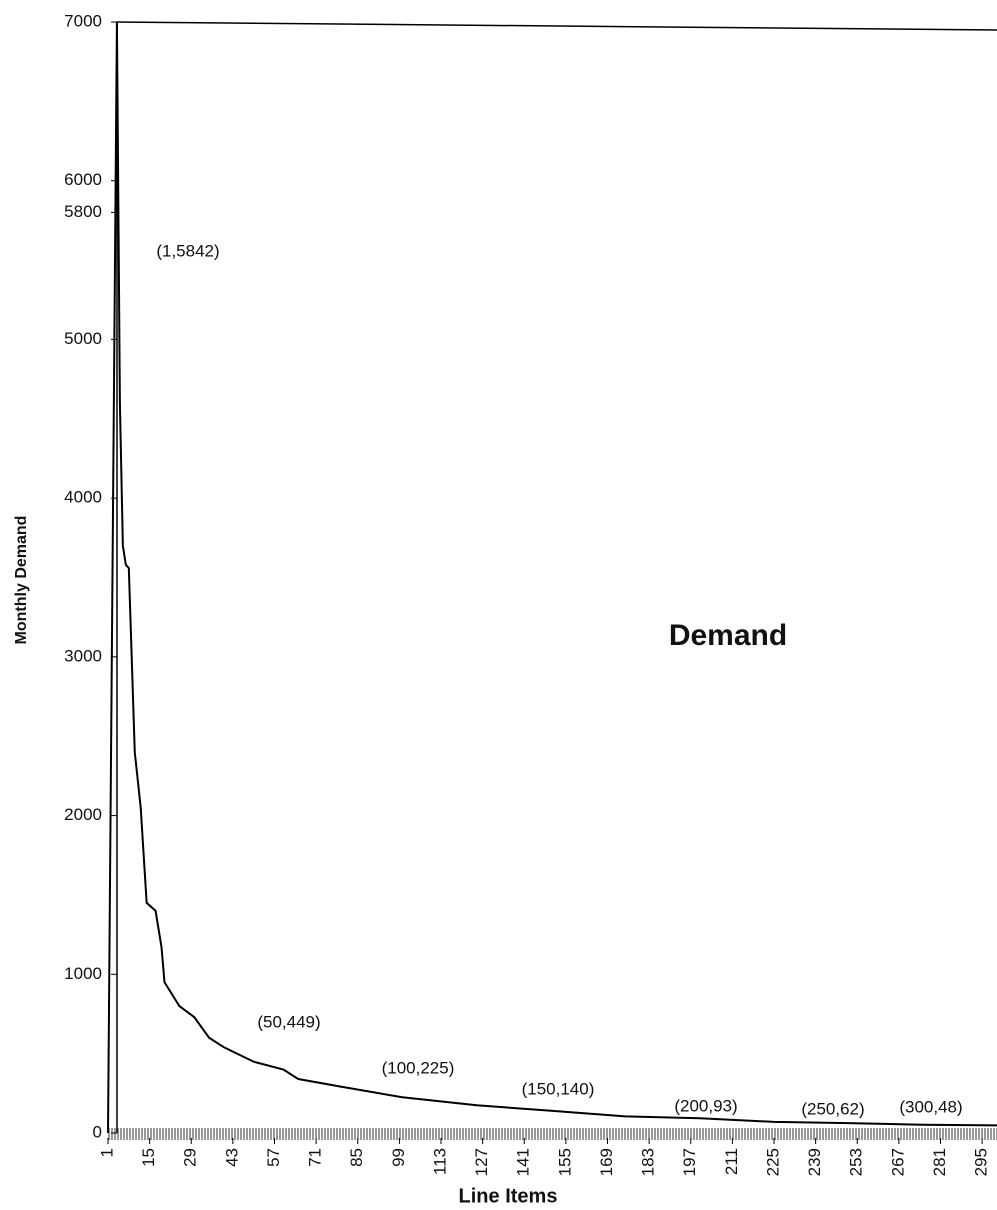 Image resolution: width=997 pixels, height=1210 pixels. What do you see at coordinates (897, 1162) in the screenshot?
I see `x-tick-label: 267` at bounding box center [897, 1162].